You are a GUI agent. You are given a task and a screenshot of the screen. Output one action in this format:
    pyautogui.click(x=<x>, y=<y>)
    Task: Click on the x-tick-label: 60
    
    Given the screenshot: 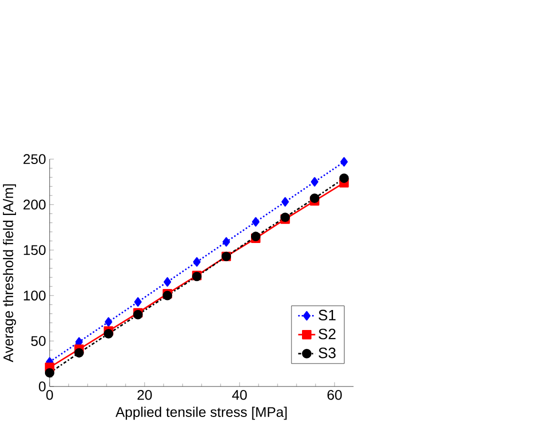 What is the action you would take?
    pyautogui.click(x=334, y=395)
    